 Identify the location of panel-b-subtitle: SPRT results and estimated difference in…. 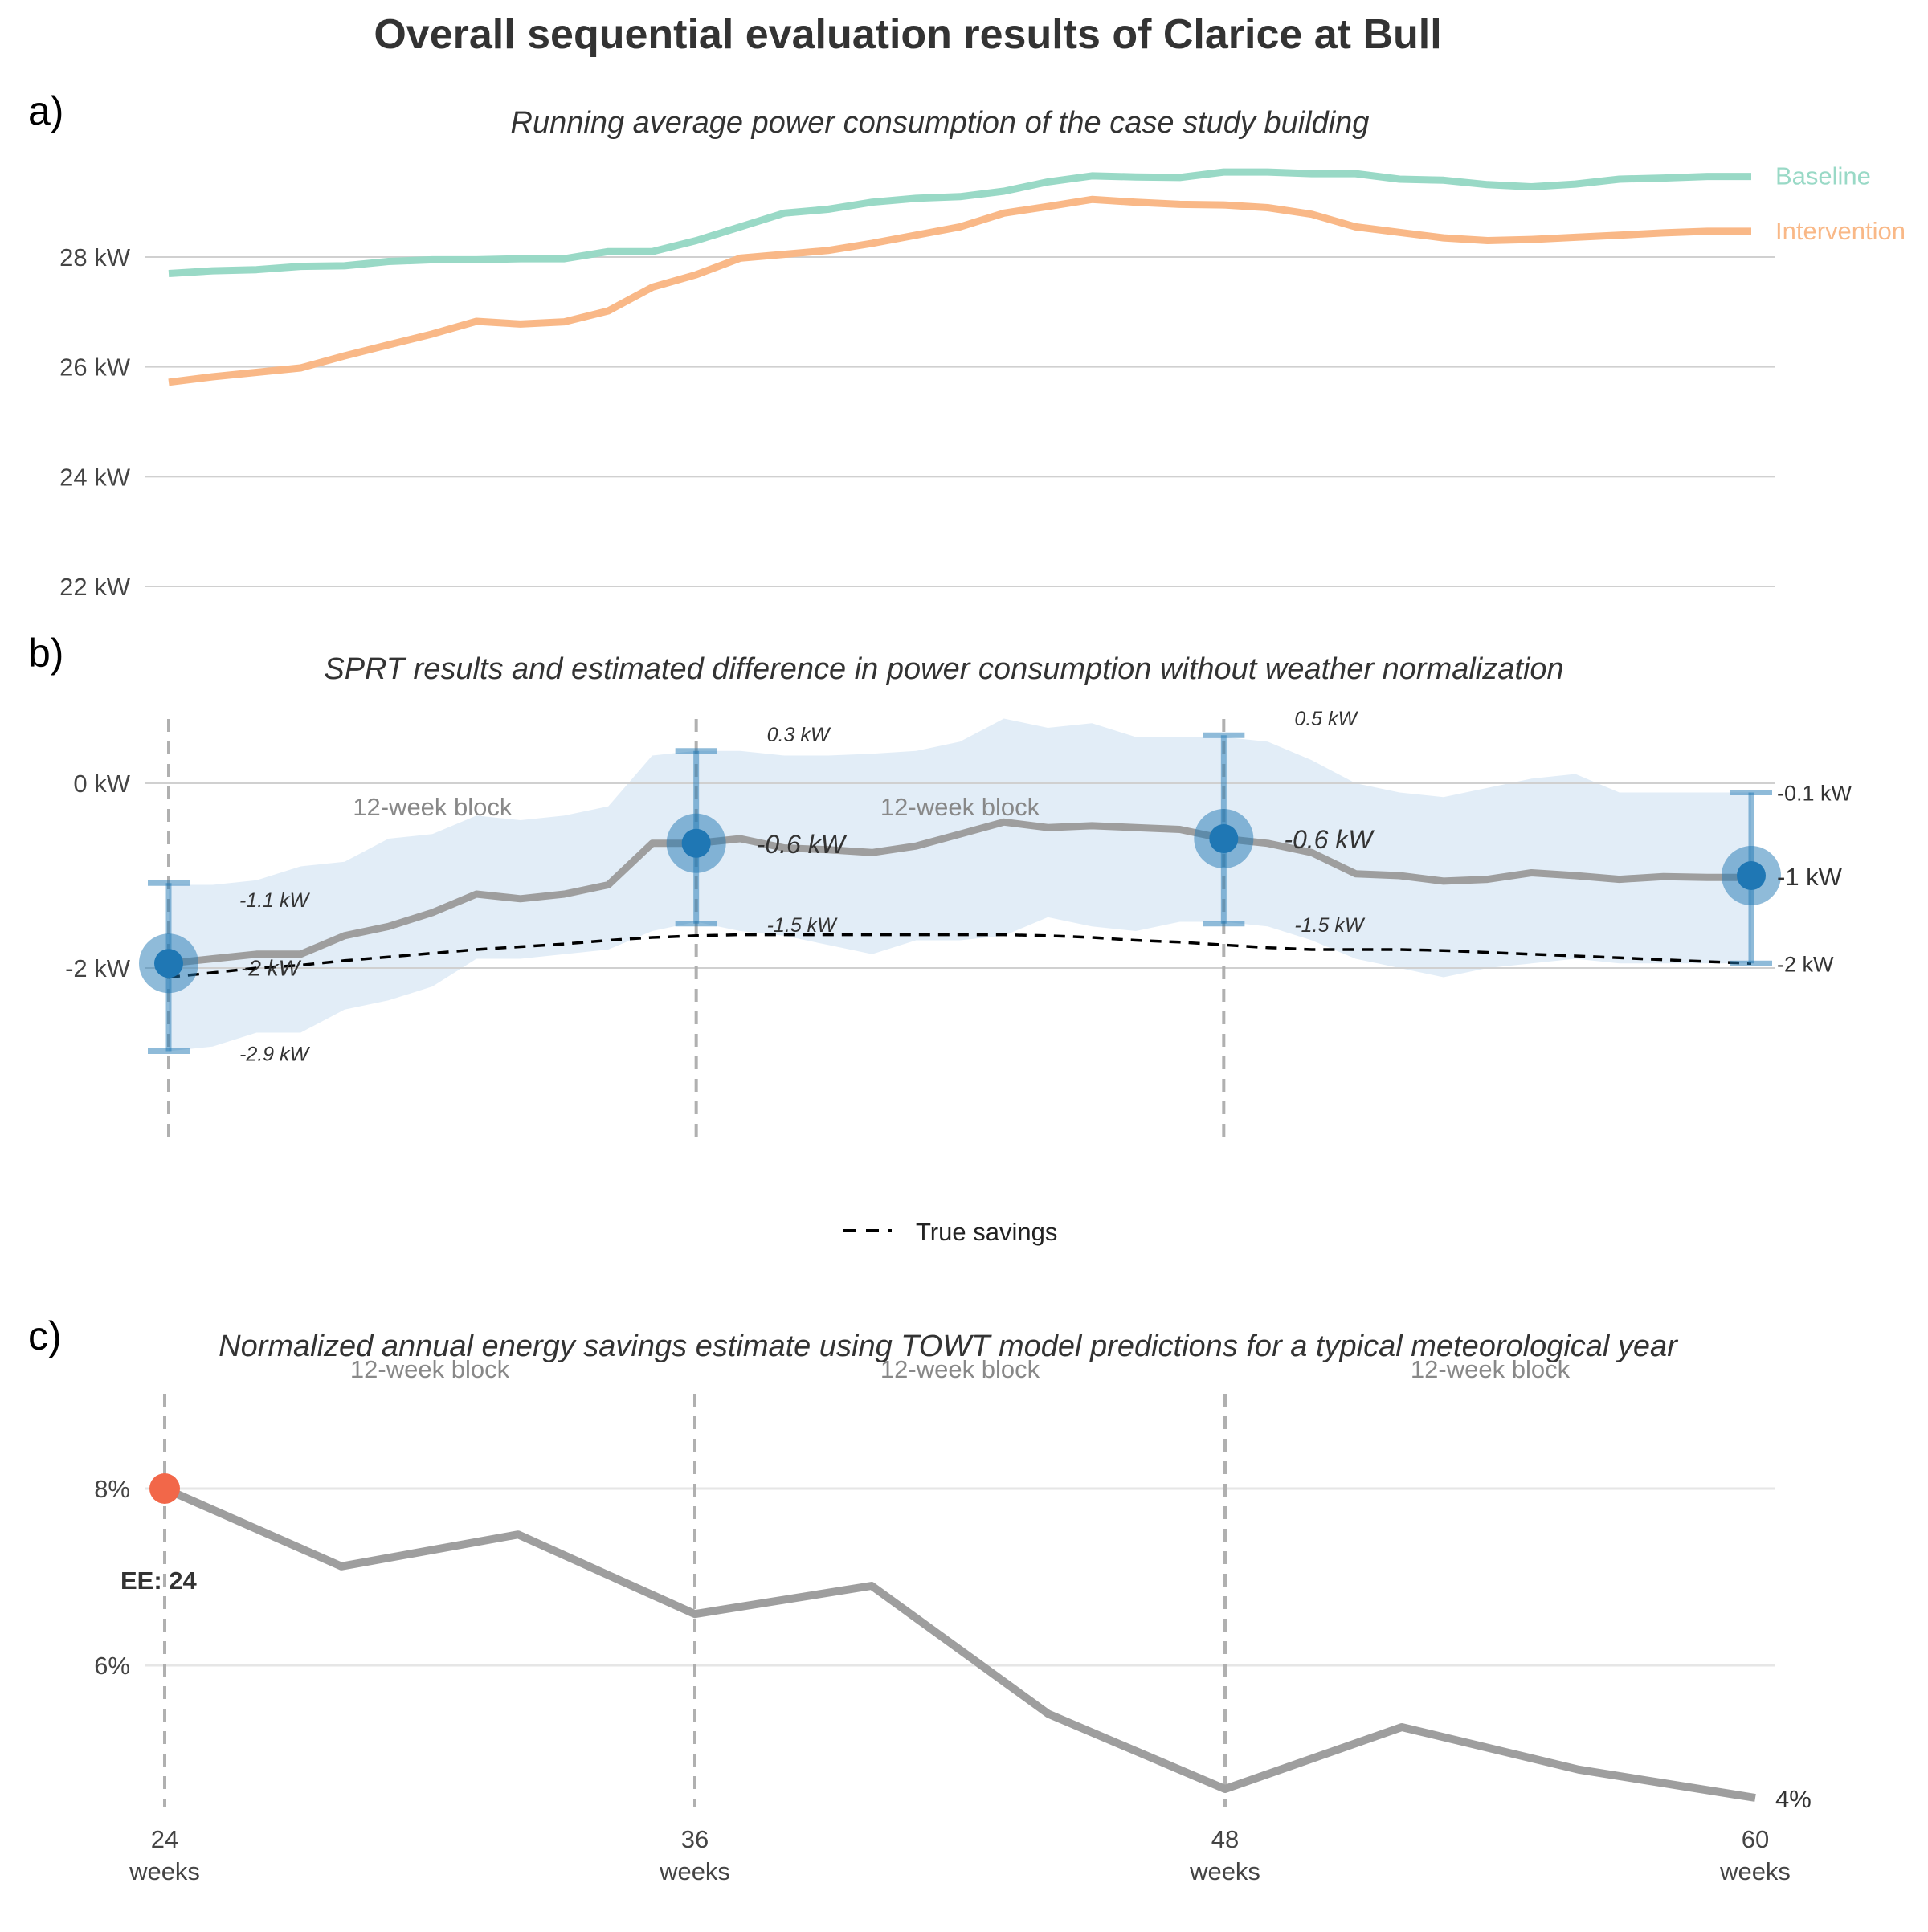
(943, 669).